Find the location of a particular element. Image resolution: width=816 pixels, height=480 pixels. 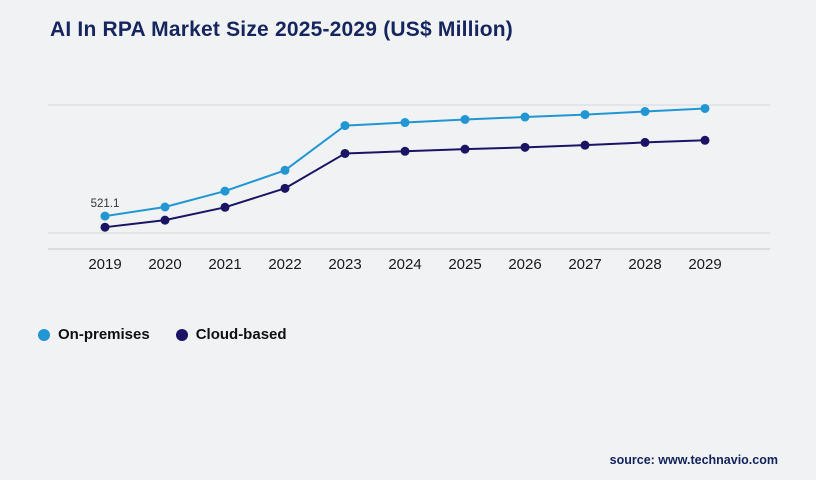

x-tick-label: 2026 is located at coordinates (524, 264).